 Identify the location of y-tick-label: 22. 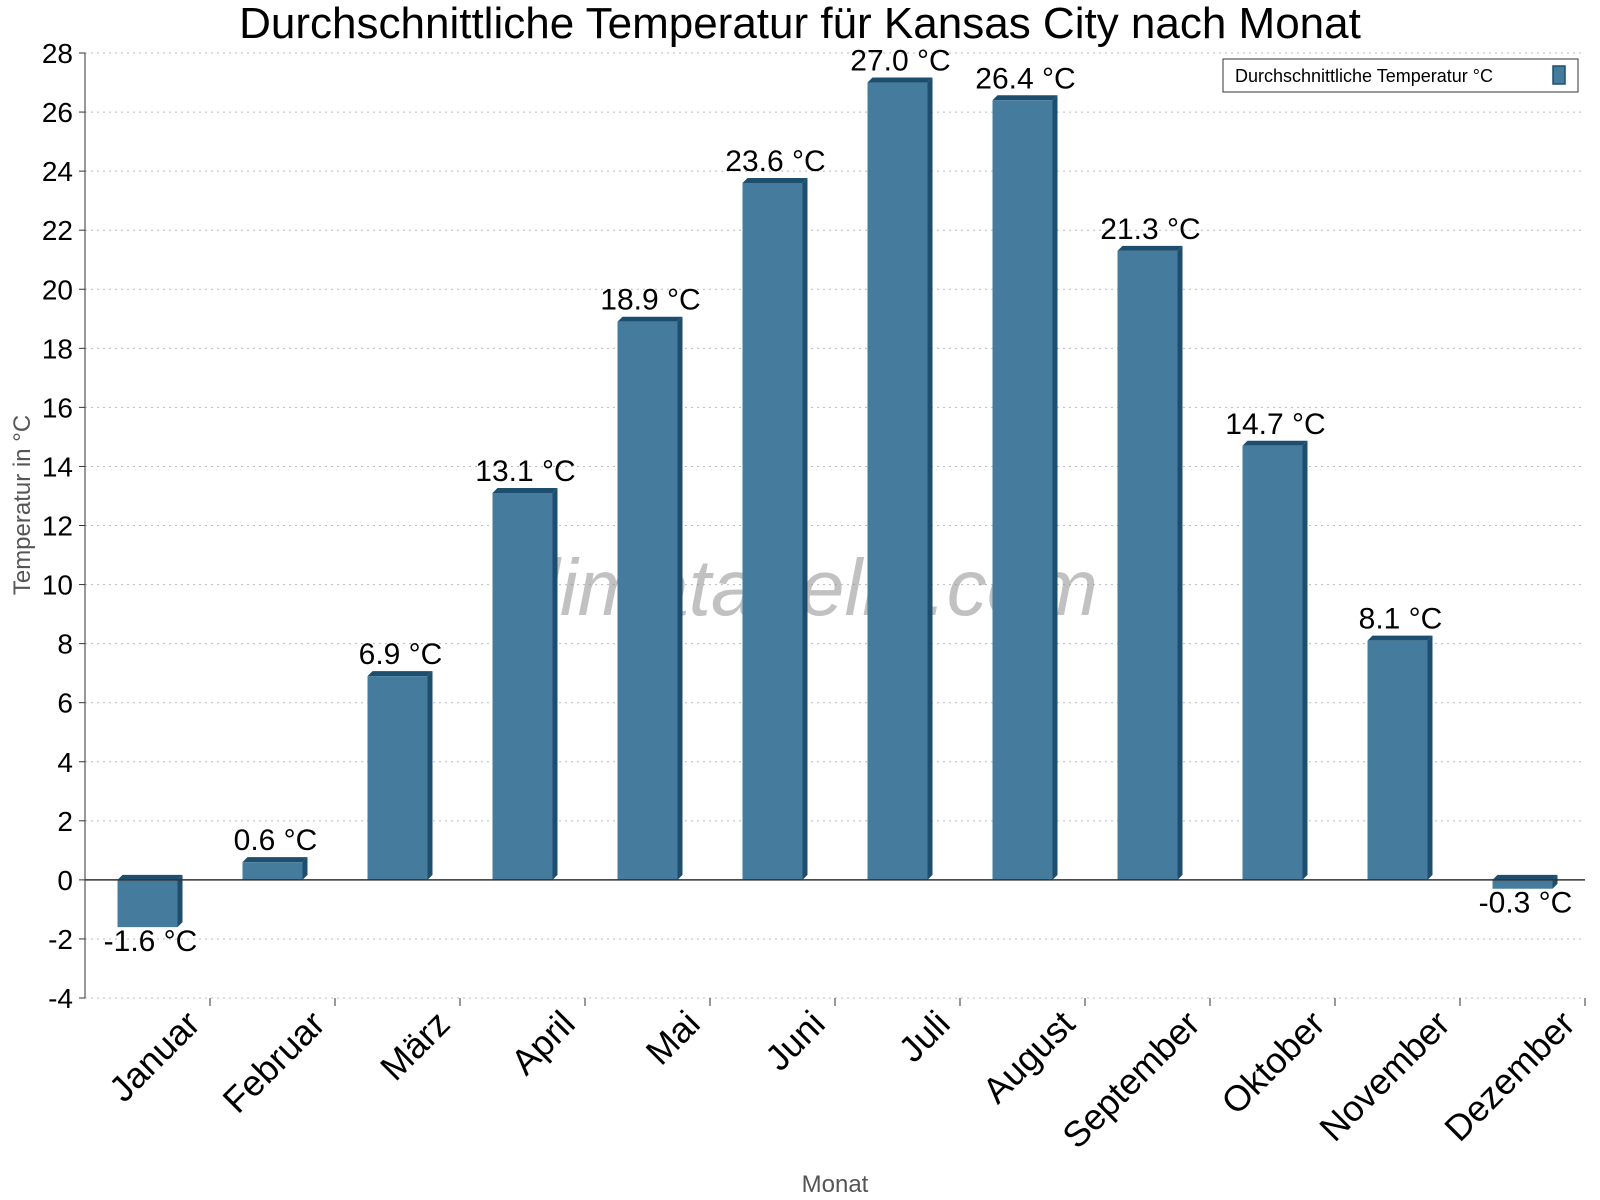
(57, 230).